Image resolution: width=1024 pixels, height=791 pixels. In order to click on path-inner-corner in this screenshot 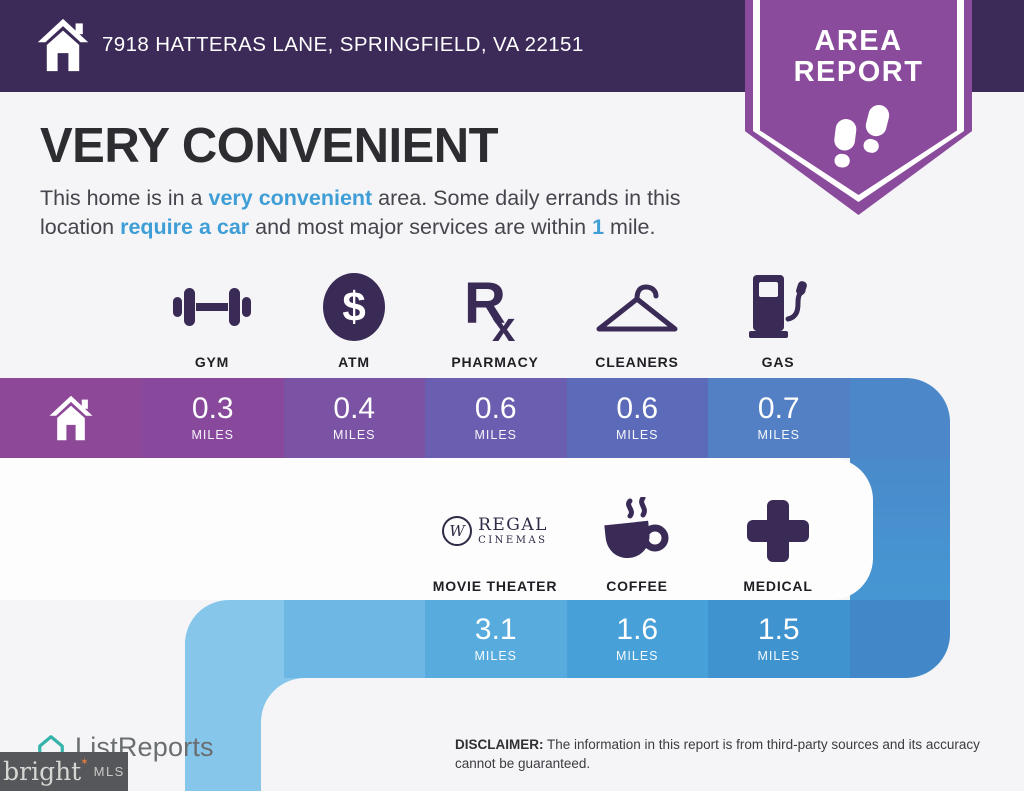, I will do `click(283, 700)`.